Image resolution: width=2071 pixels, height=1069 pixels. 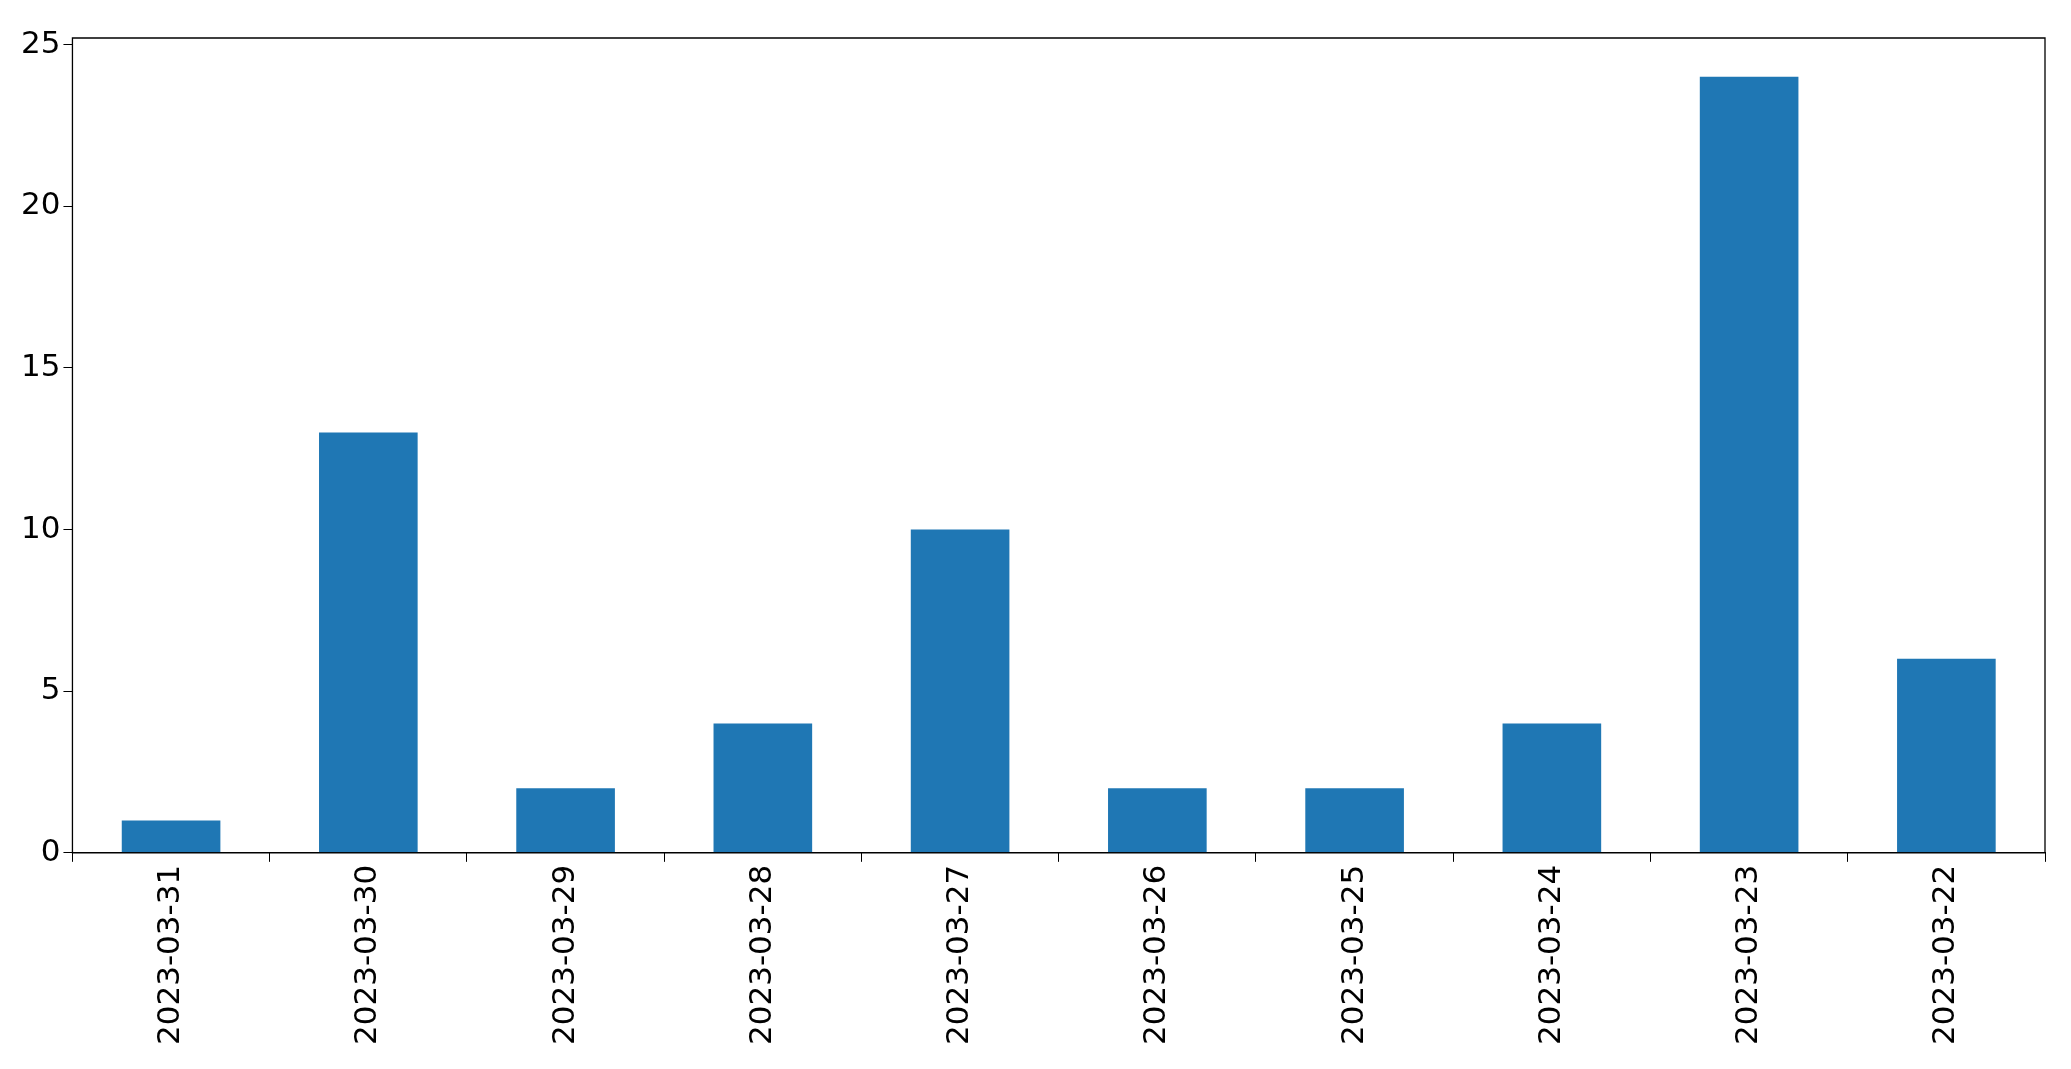 I want to click on y-tick-label: 25, so click(x=40, y=41).